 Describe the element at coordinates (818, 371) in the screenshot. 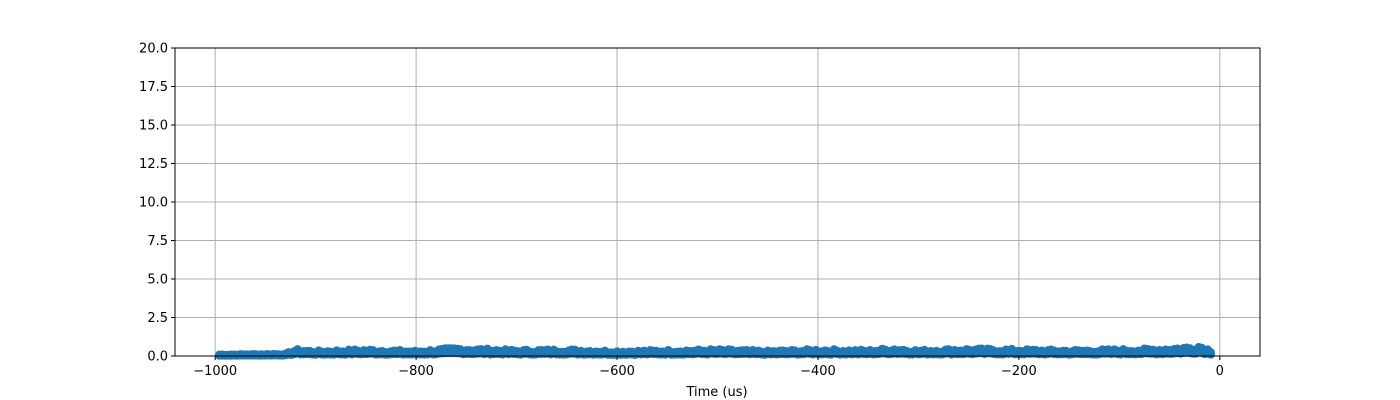

I see `x-tick-label: −400` at that location.